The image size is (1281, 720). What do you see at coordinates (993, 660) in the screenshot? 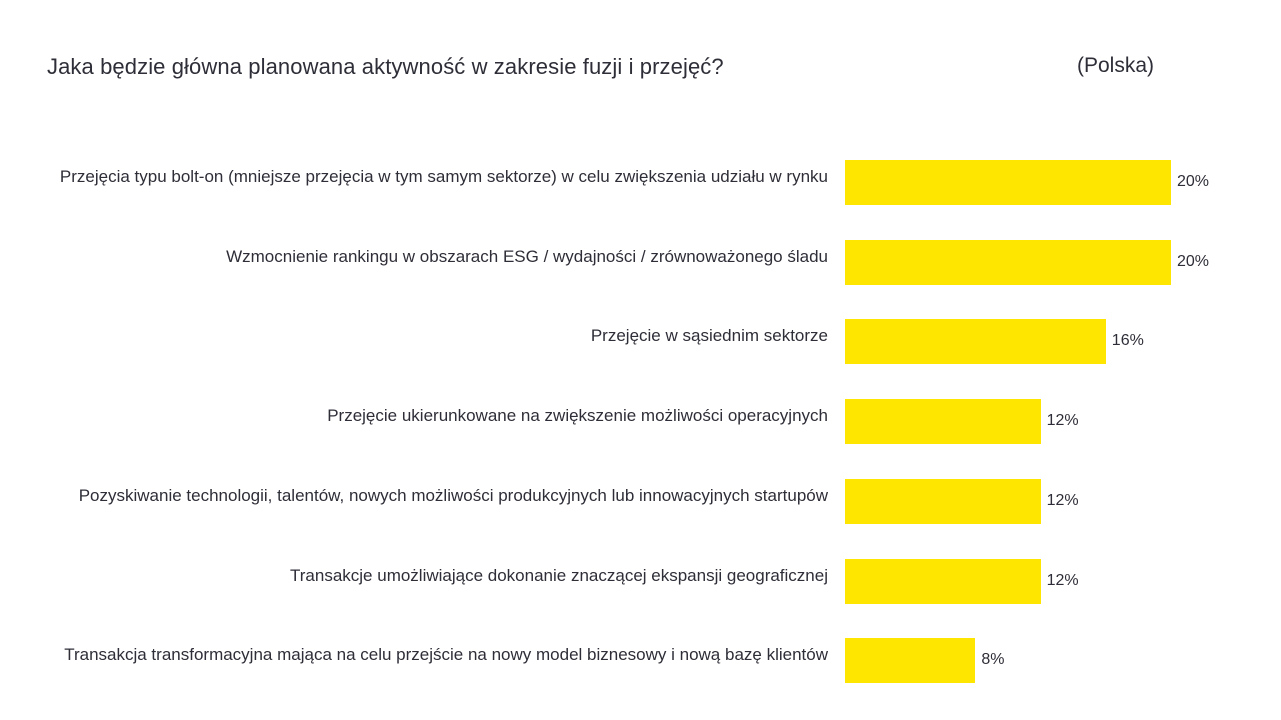
I see `data-label: 8%` at bounding box center [993, 660].